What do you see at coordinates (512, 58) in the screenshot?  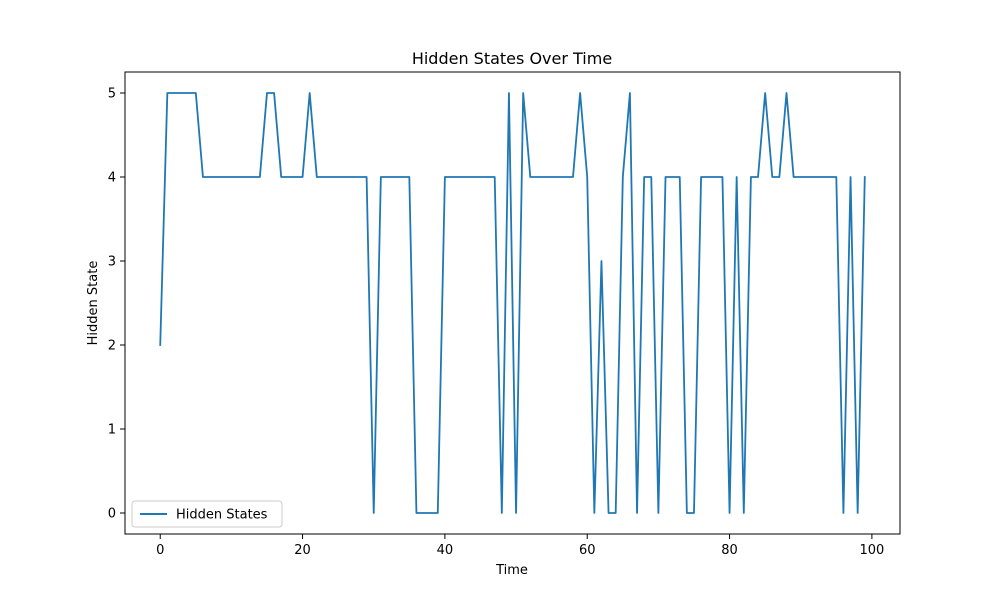 I see `chart-title: Hidden States Over Time` at bounding box center [512, 58].